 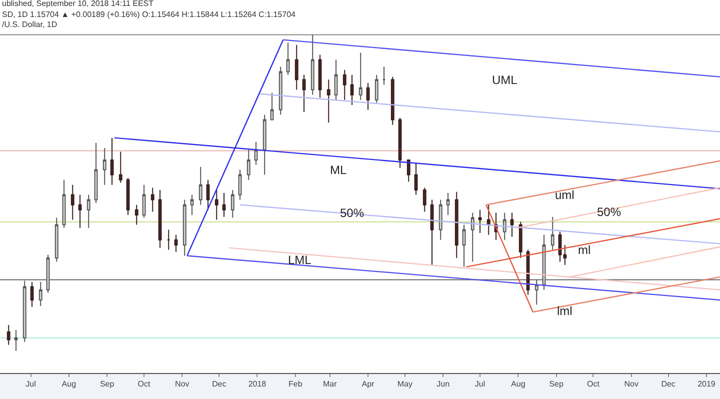 What do you see at coordinates (338, 170) in the screenshot?
I see `annotation: ML` at bounding box center [338, 170].